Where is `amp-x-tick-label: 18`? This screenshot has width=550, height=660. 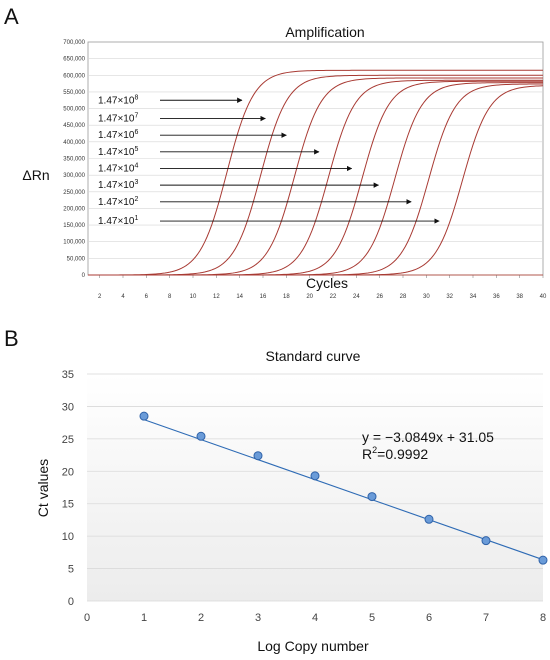 amp-x-tick-label: 18 is located at coordinates (286, 297).